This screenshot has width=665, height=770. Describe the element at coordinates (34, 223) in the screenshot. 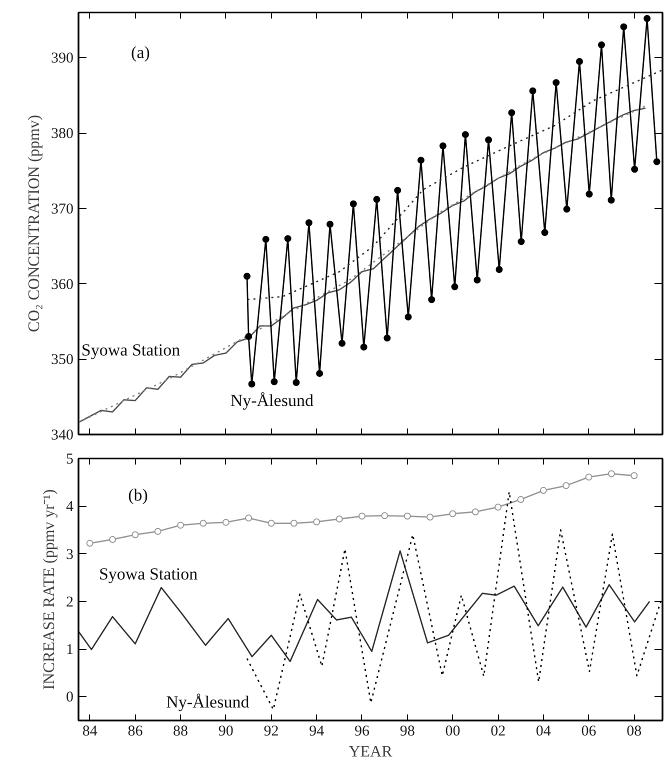

I see `y-axis-title: CO₂ CONCENTRATION (ppmv)` at that location.